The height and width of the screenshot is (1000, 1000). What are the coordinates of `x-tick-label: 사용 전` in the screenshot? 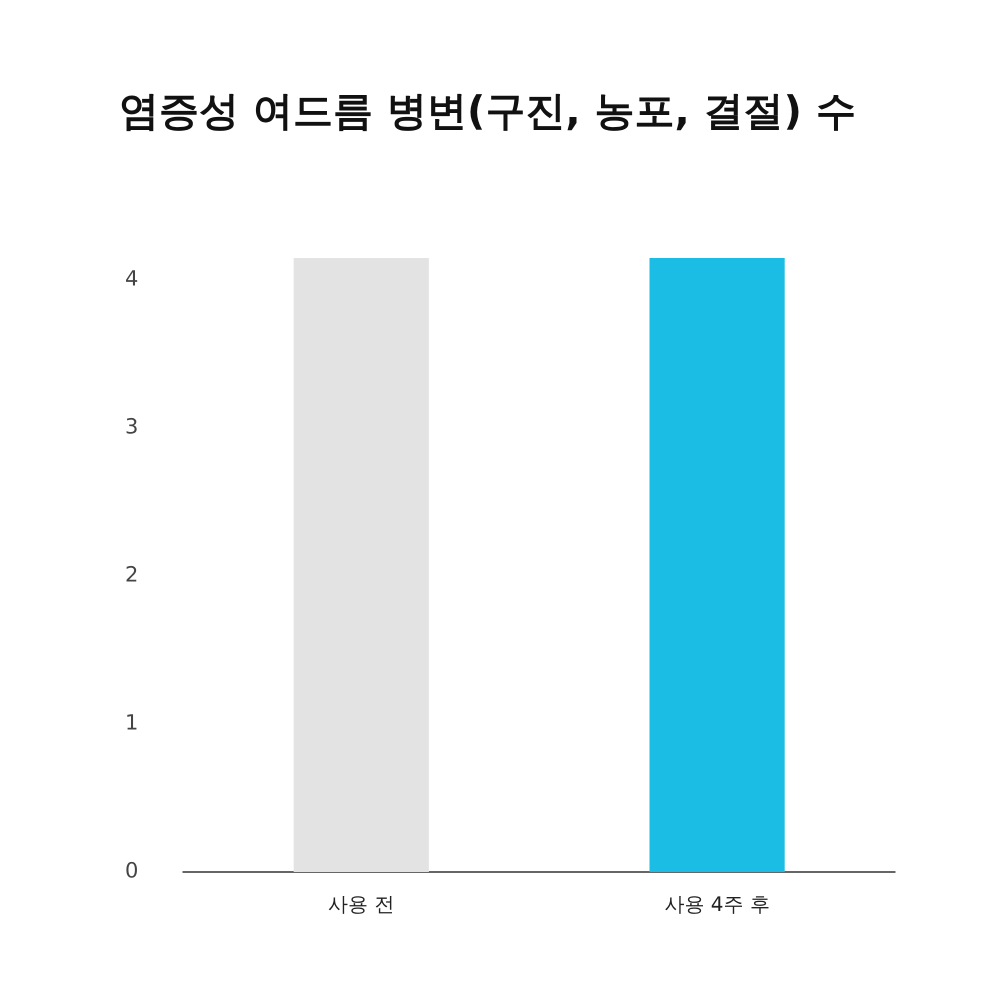 It's located at (361, 904).